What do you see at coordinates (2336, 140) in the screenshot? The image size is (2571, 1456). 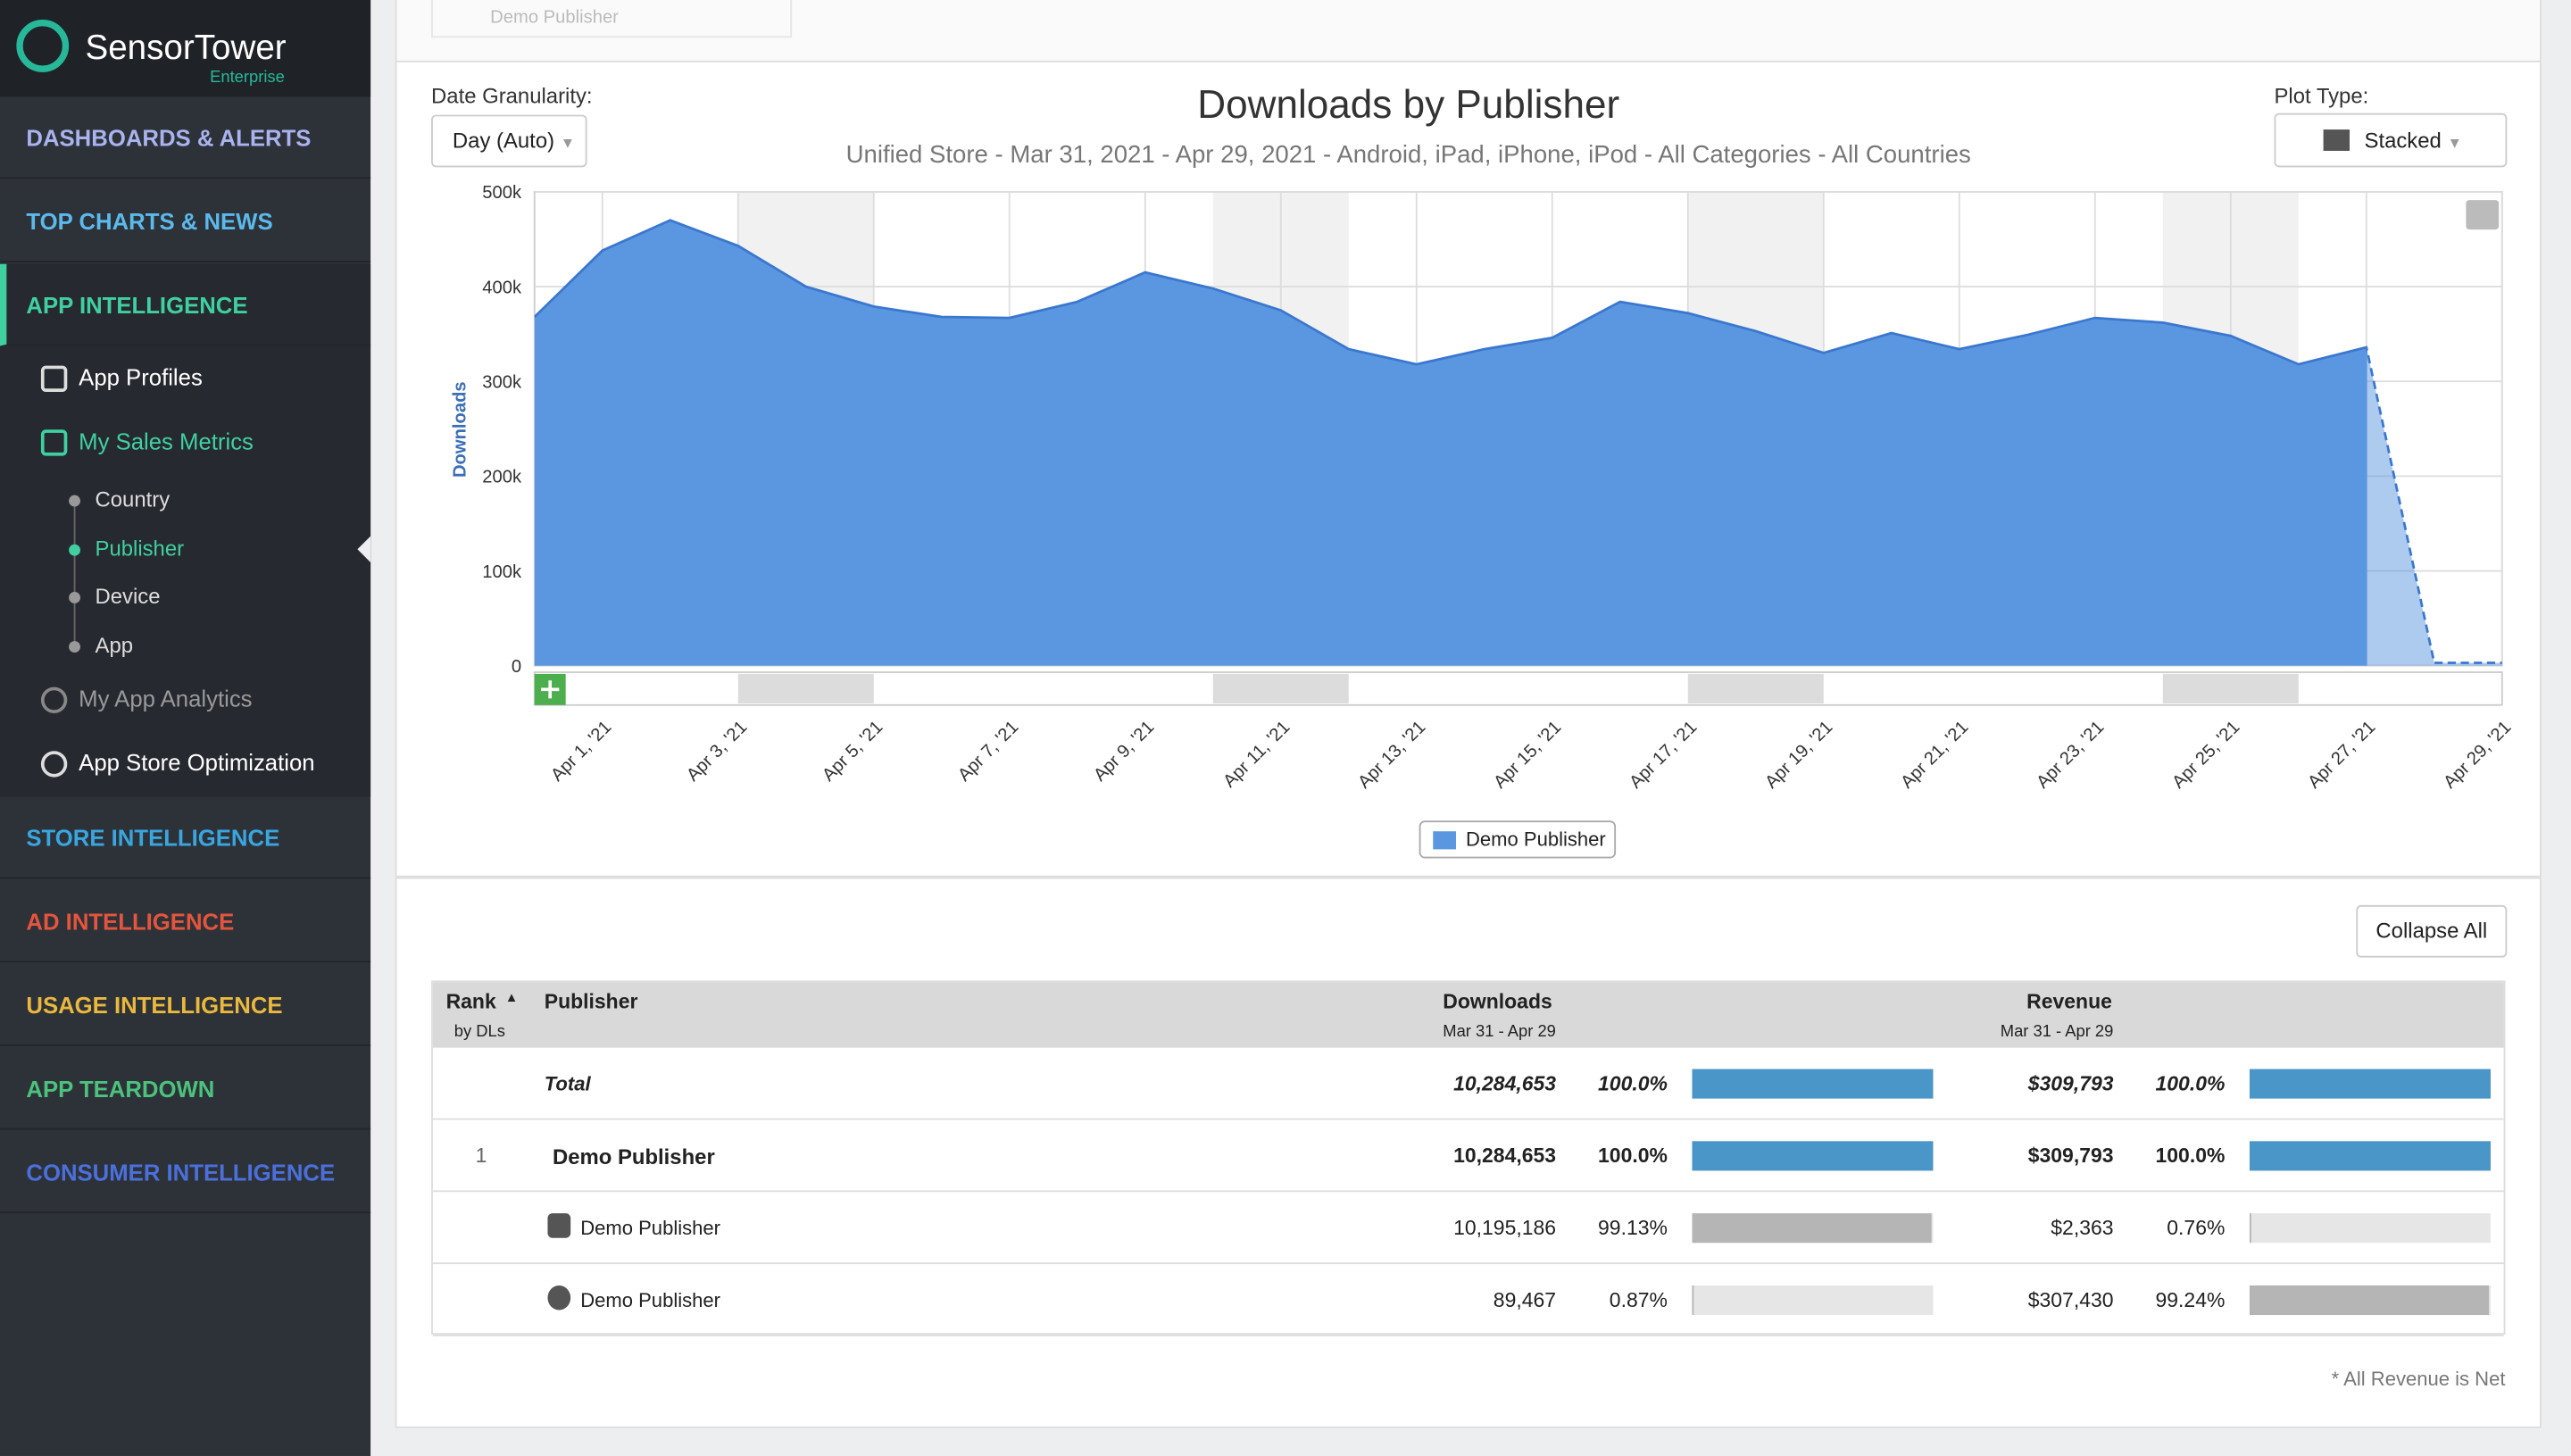 I see `plot-icon` at bounding box center [2336, 140].